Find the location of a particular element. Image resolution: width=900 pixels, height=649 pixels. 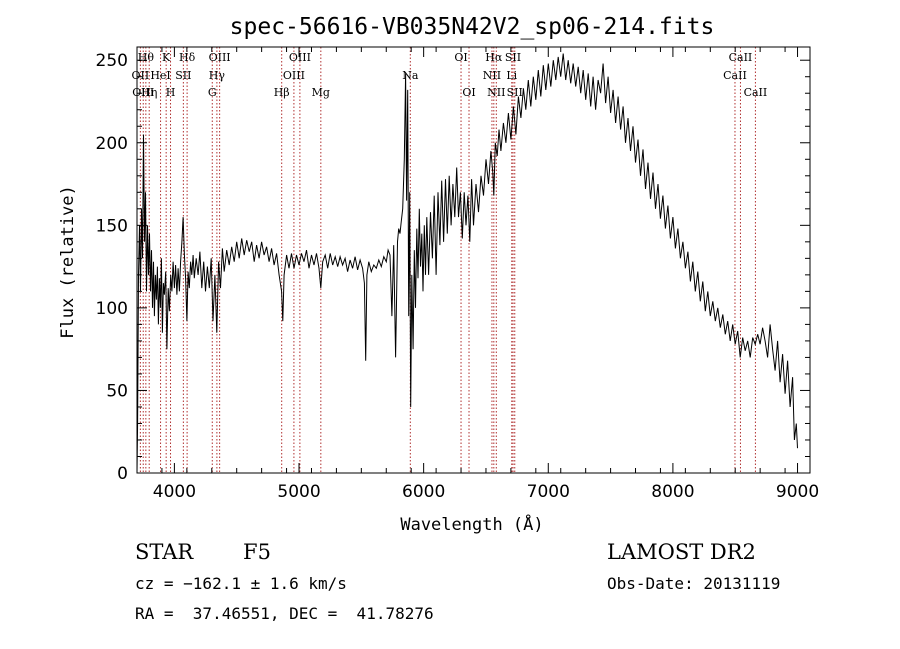

y-tick-label: 0 is located at coordinates (122, 474).